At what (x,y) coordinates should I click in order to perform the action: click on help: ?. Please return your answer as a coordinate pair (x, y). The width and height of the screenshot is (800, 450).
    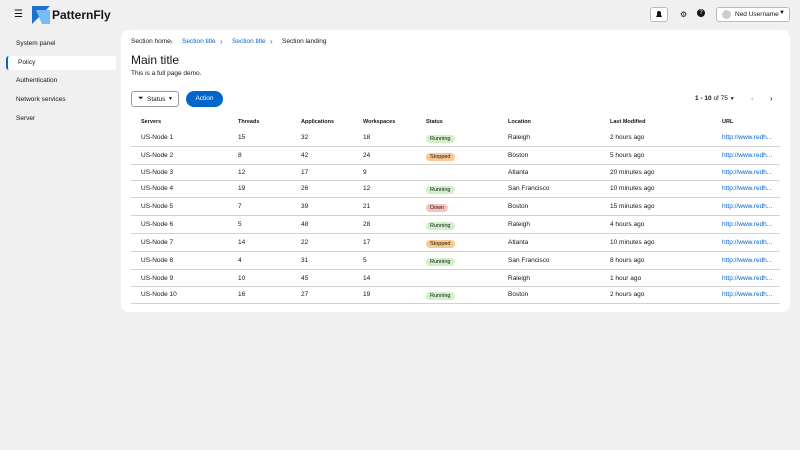
    Looking at the image, I should click on (701, 13).